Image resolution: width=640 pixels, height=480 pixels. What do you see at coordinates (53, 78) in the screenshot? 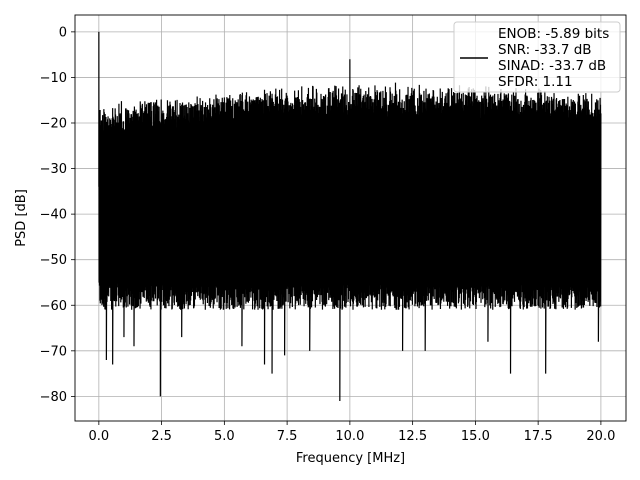
I see `y-tick-label: −10` at bounding box center [53, 78].